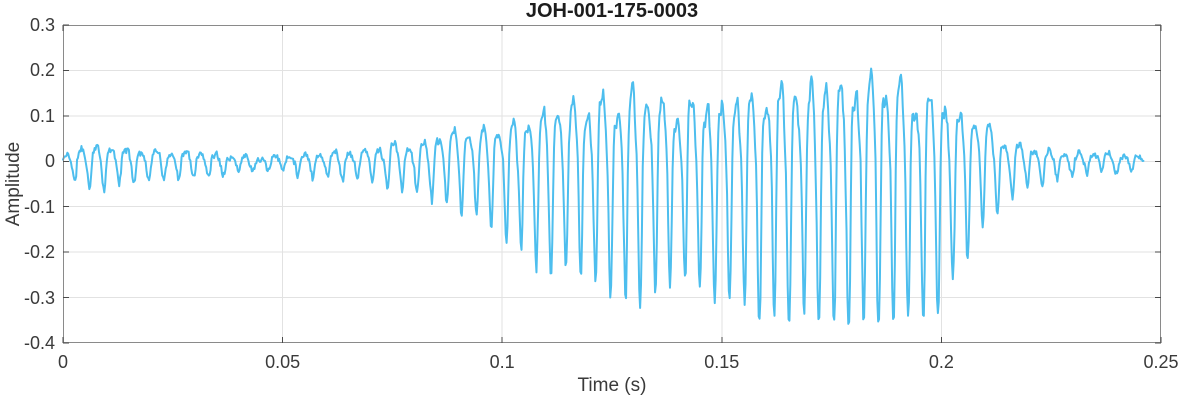  What do you see at coordinates (63, 362) in the screenshot?
I see `x-tick-label: 0` at bounding box center [63, 362].